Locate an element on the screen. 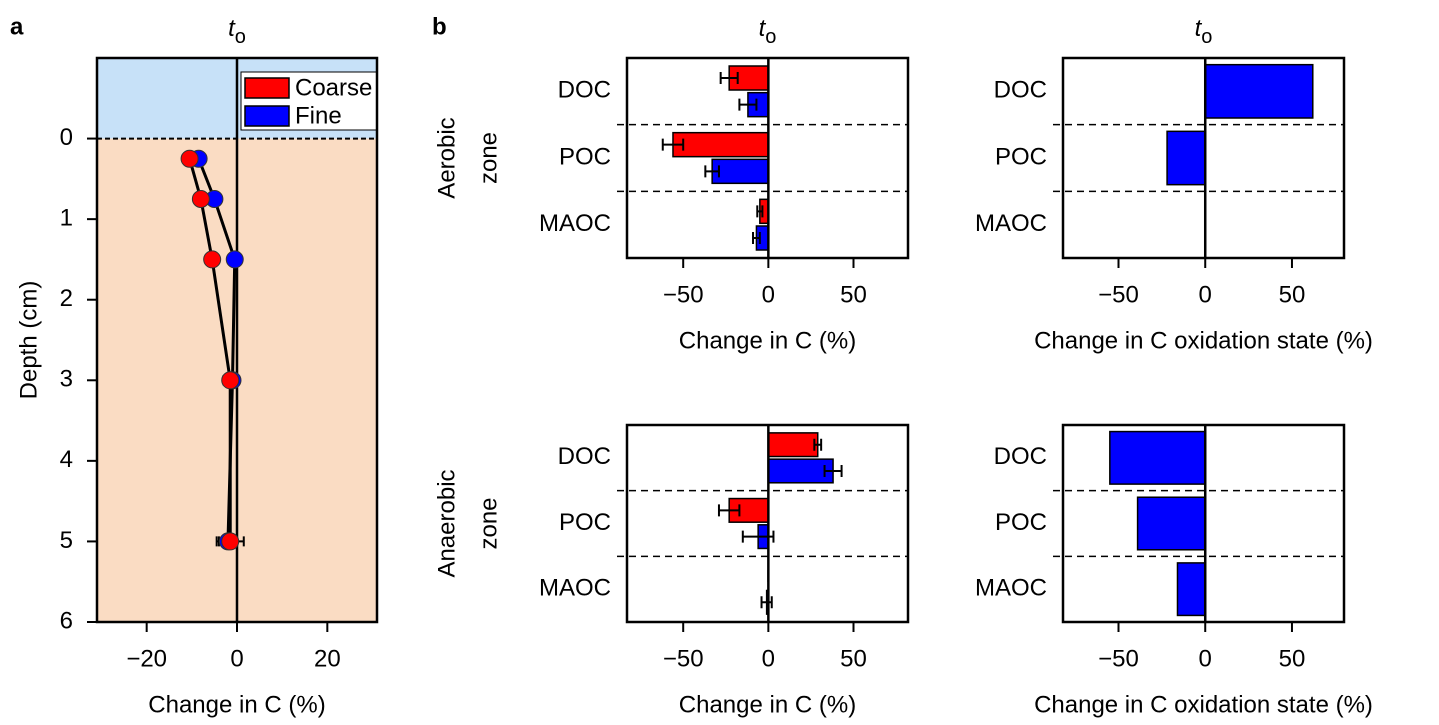 Image resolution: width=1439 pixels, height=725 pixels. x-tick-label: 20 is located at coordinates (327, 658).